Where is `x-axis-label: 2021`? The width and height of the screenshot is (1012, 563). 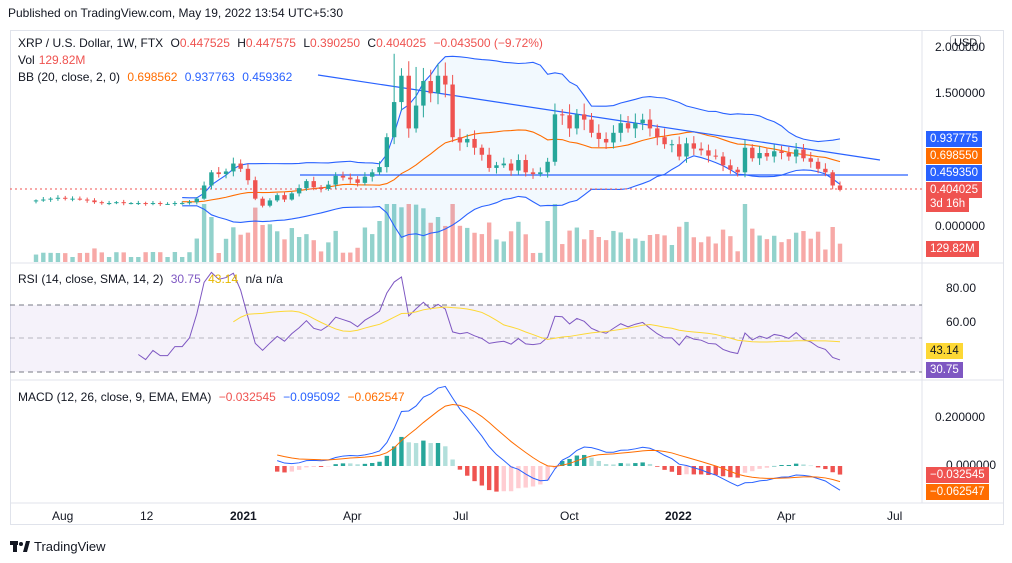 x-axis-label: 2021 is located at coordinates (243, 516).